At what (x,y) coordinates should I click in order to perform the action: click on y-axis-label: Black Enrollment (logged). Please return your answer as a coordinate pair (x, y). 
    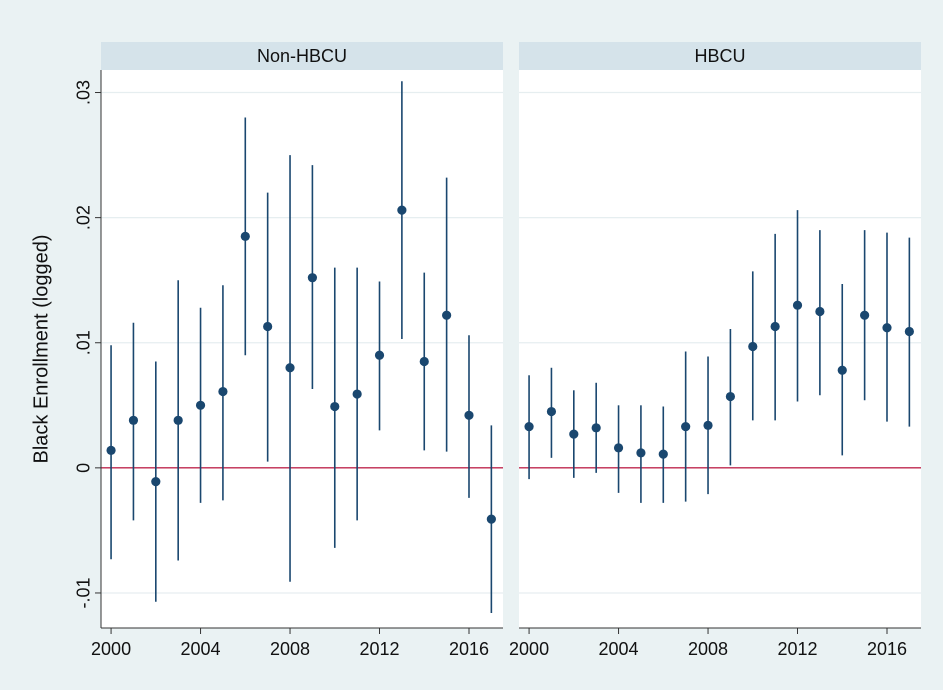
    Looking at the image, I should click on (41, 349).